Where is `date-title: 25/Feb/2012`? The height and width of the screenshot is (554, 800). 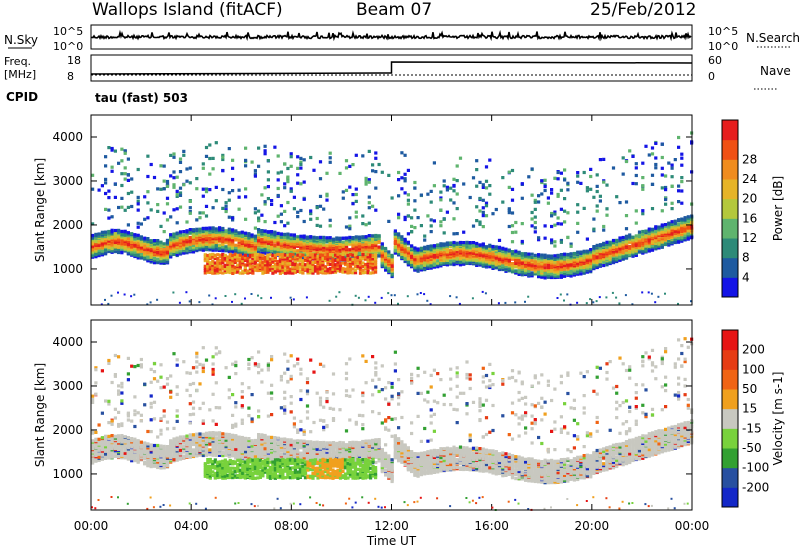 date-title: 25/Feb/2012 is located at coordinates (643, 10).